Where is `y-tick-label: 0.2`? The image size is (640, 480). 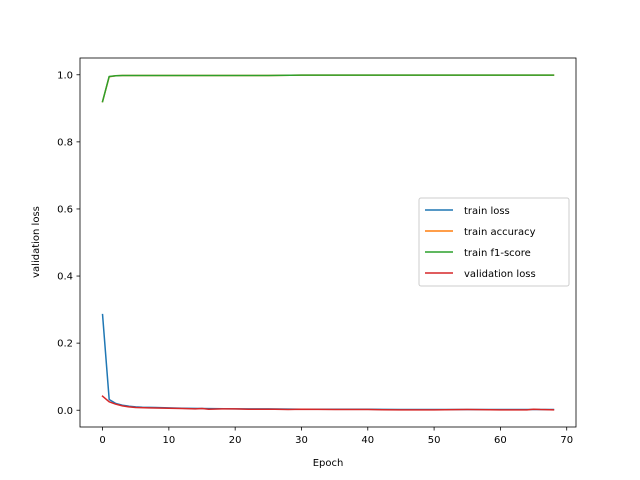
y-tick-label: 0.2 is located at coordinates (65, 344).